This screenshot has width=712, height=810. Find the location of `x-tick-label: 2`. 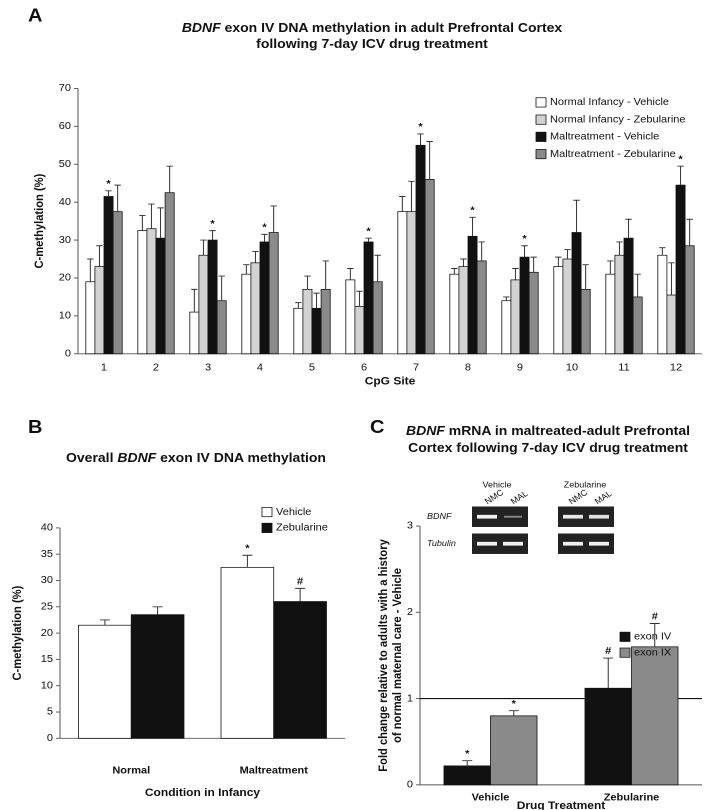

x-tick-label: 2 is located at coordinates (156, 368).